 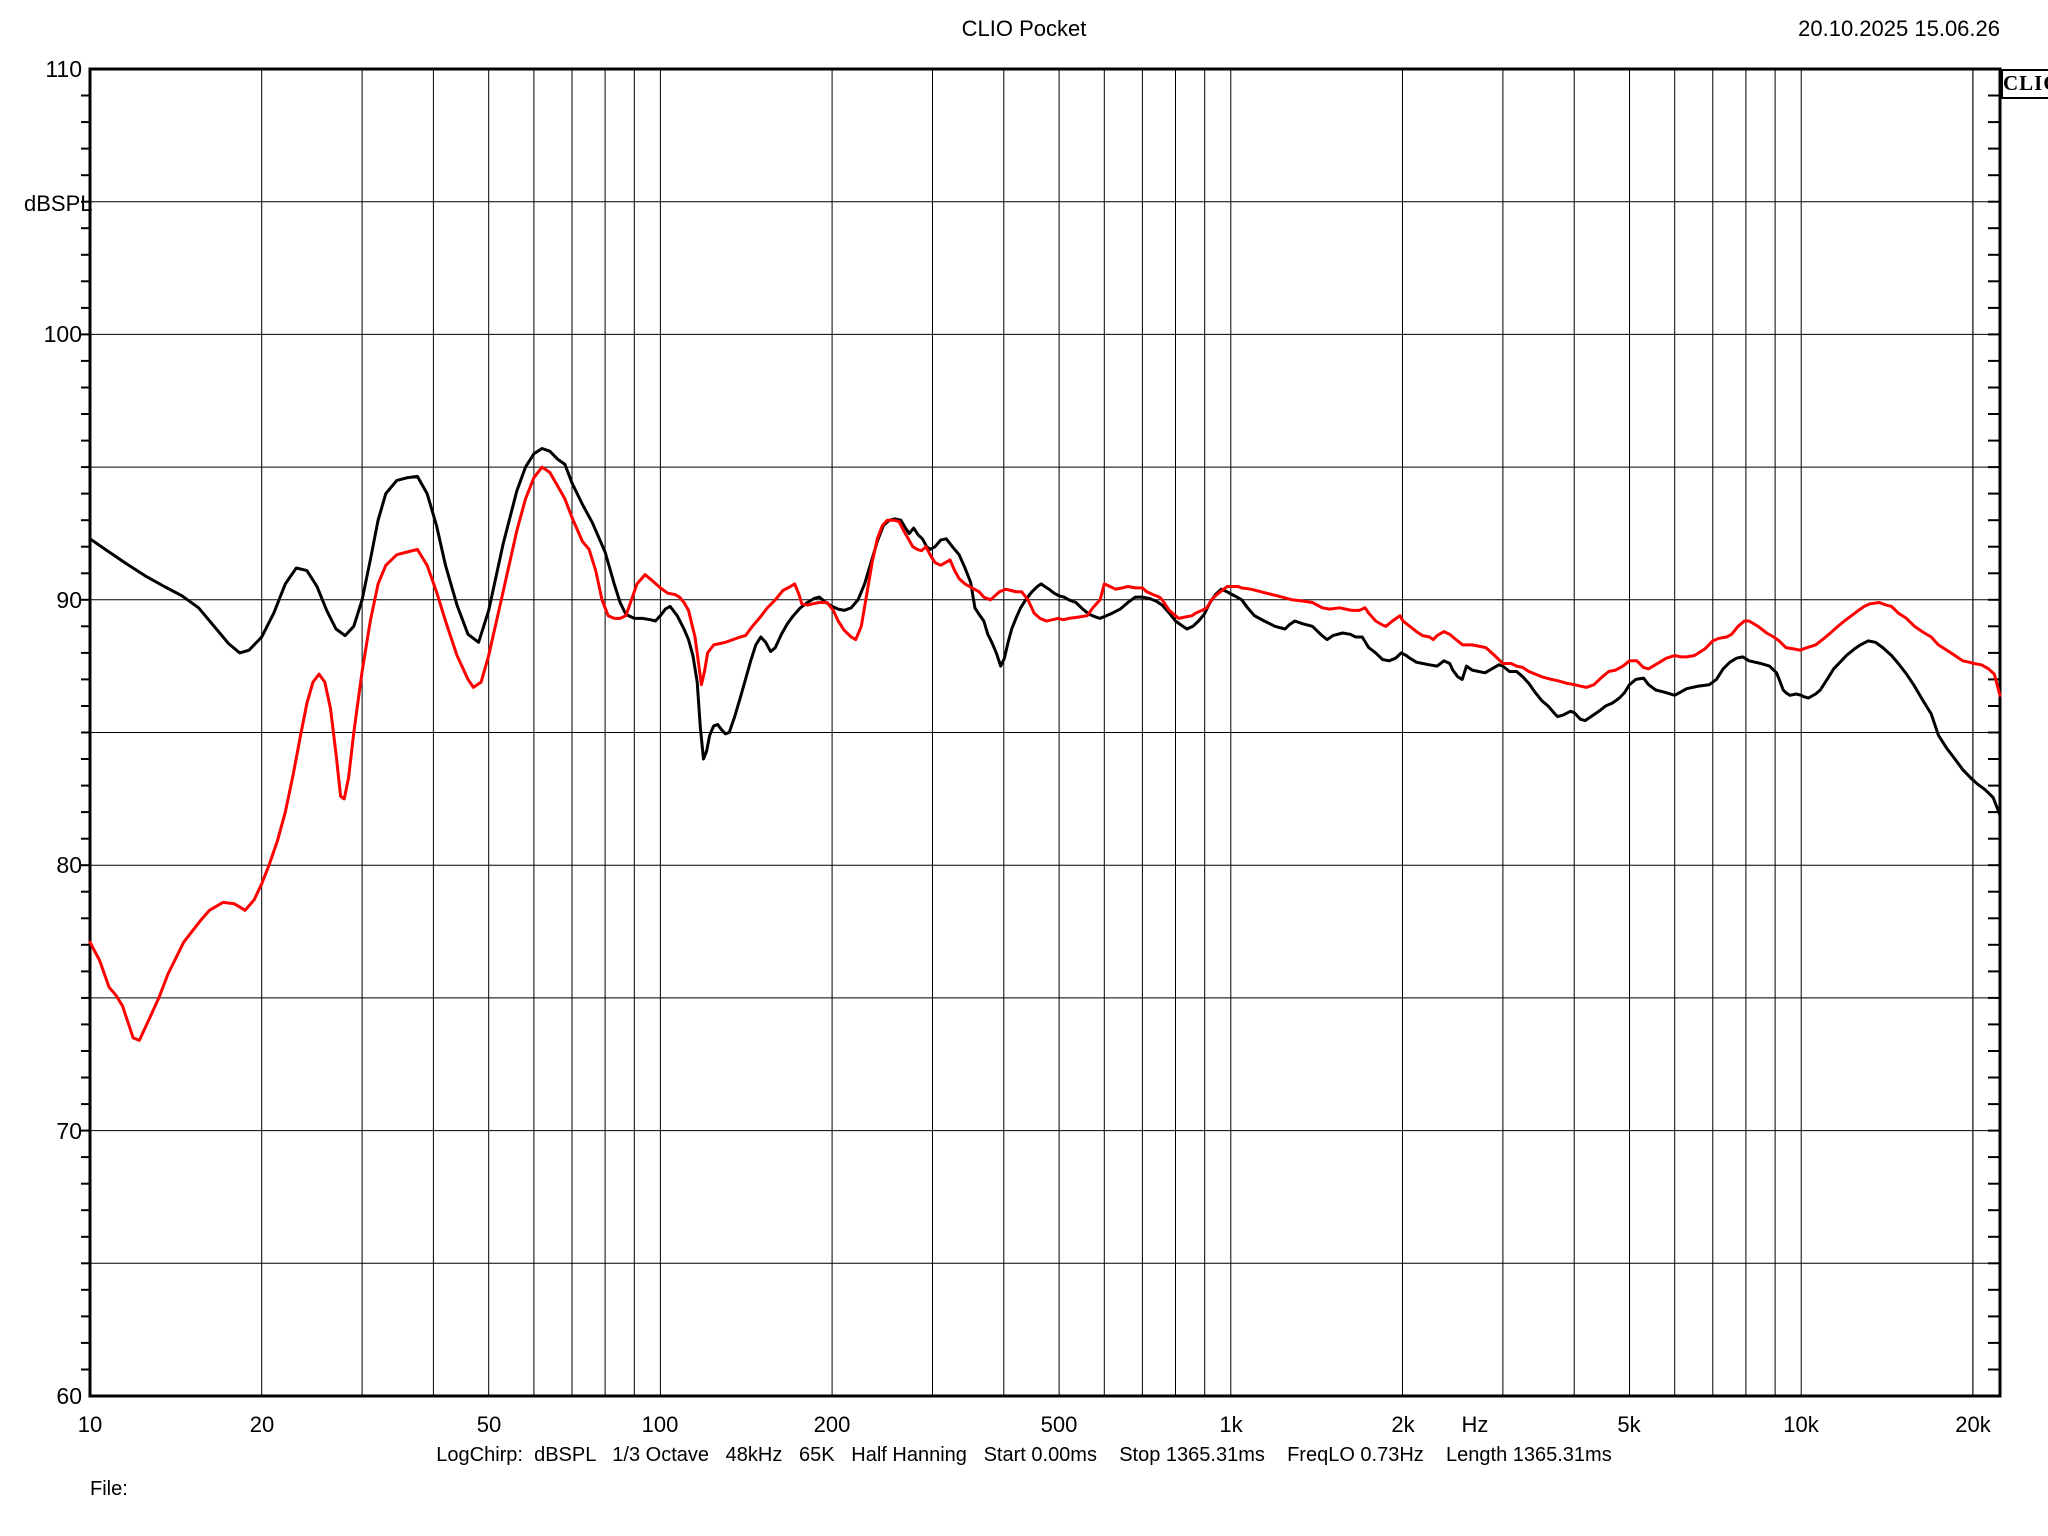 I want to click on x-axis-tick-labels: 10 20 50 100 200 500 1k 2k Hz 5k 10k 20k, so click(x=1024, y=1427).